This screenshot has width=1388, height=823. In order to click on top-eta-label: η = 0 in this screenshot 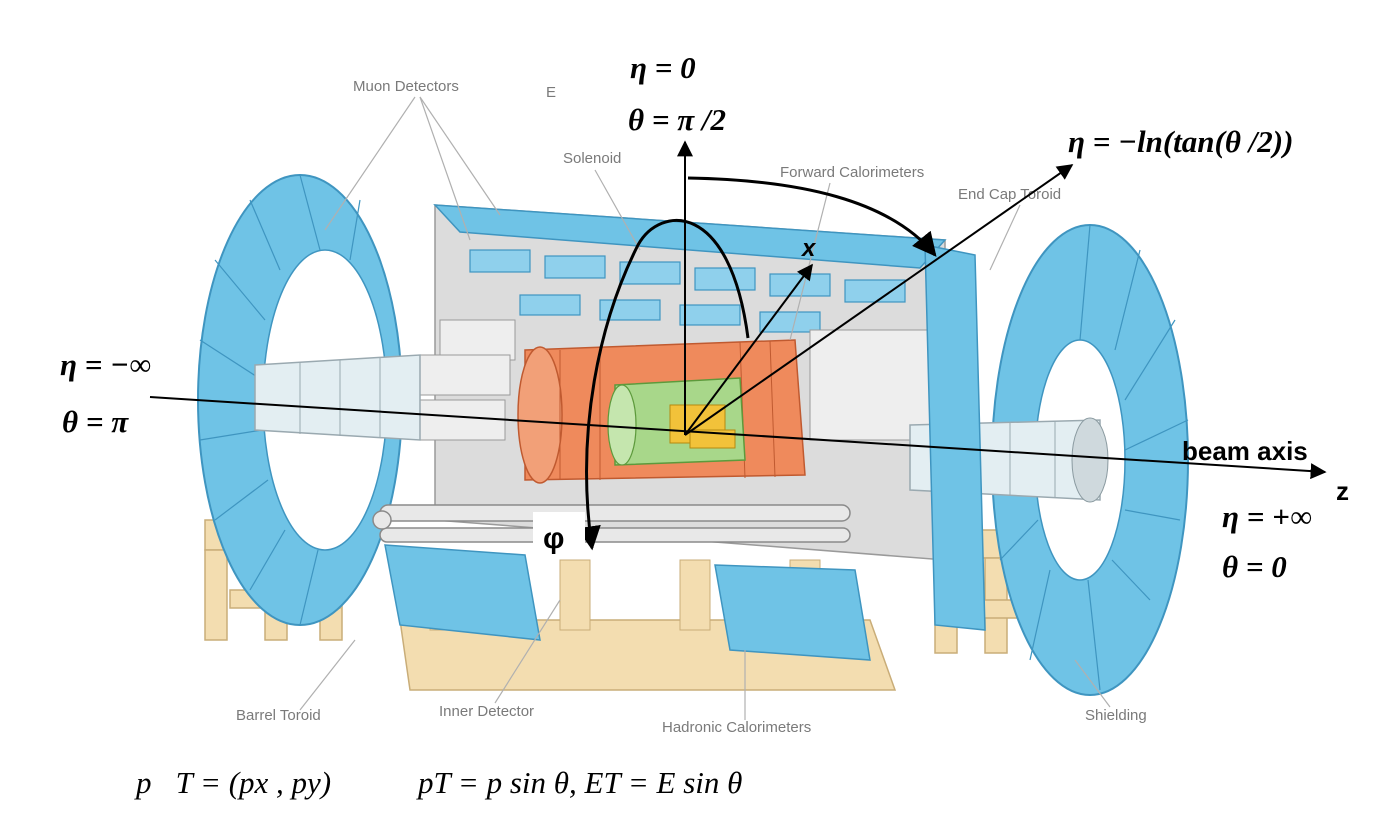, I will do `click(663, 67)`.